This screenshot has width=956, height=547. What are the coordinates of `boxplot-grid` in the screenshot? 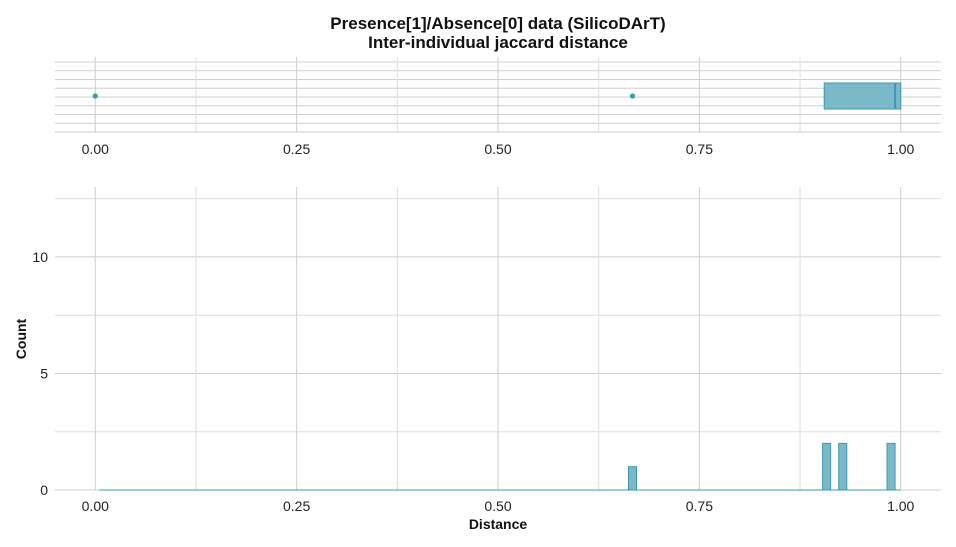 It's located at (498, 95).